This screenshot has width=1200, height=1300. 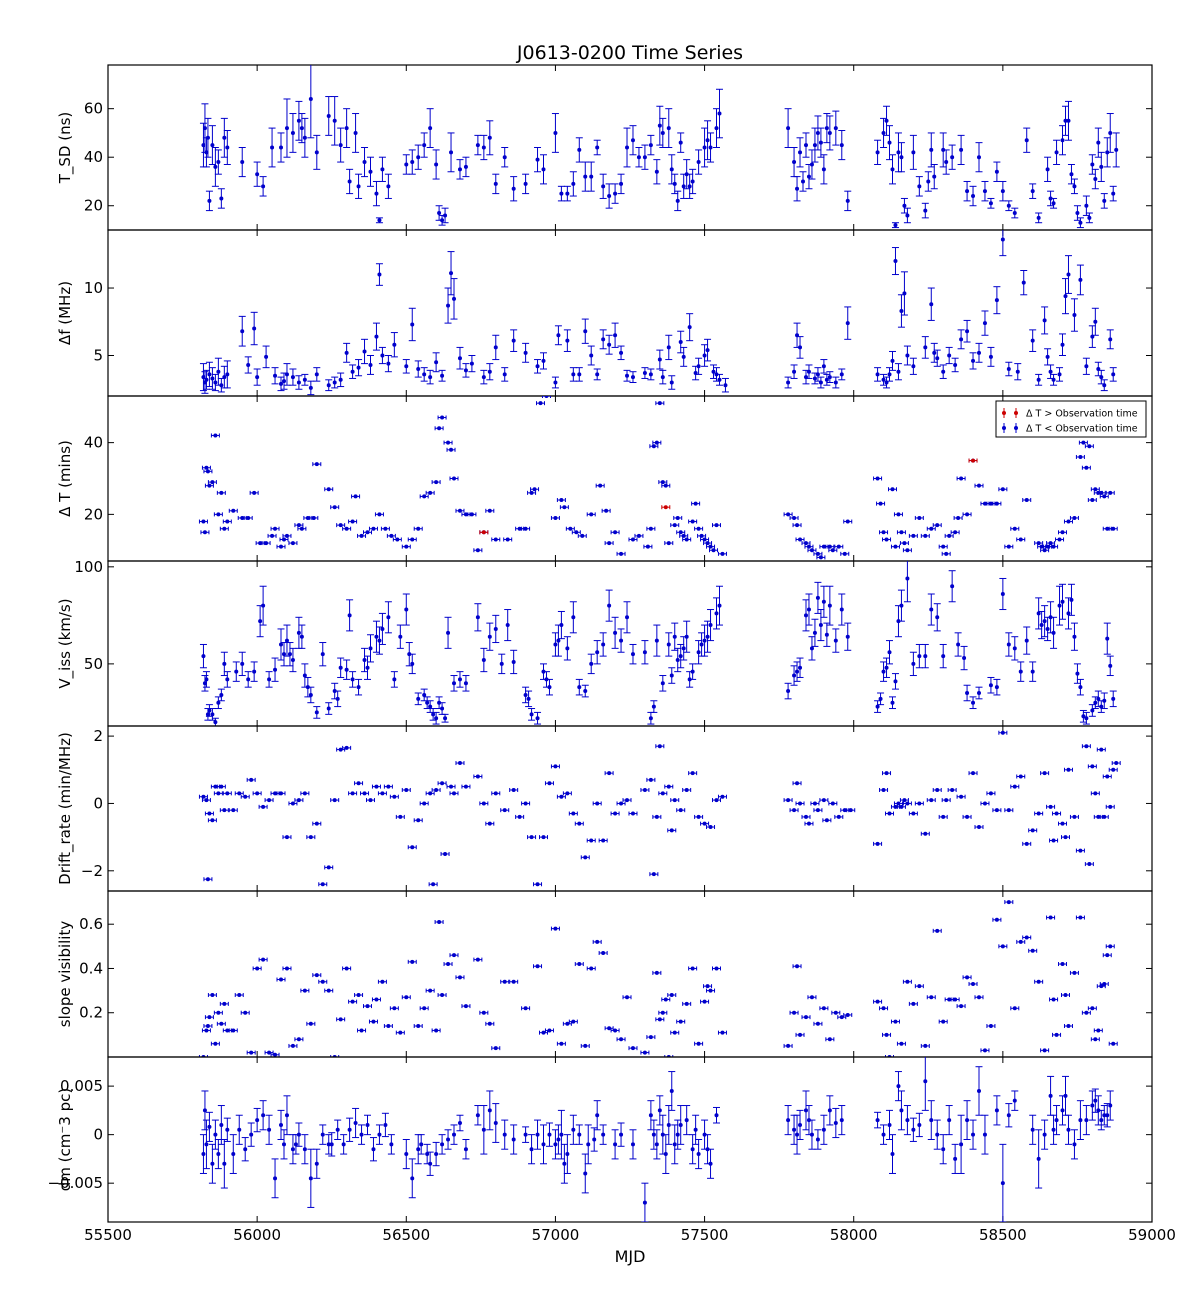 What do you see at coordinates (406, 1235) in the screenshot?
I see `x-tick-label: 56500` at bounding box center [406, 1235].